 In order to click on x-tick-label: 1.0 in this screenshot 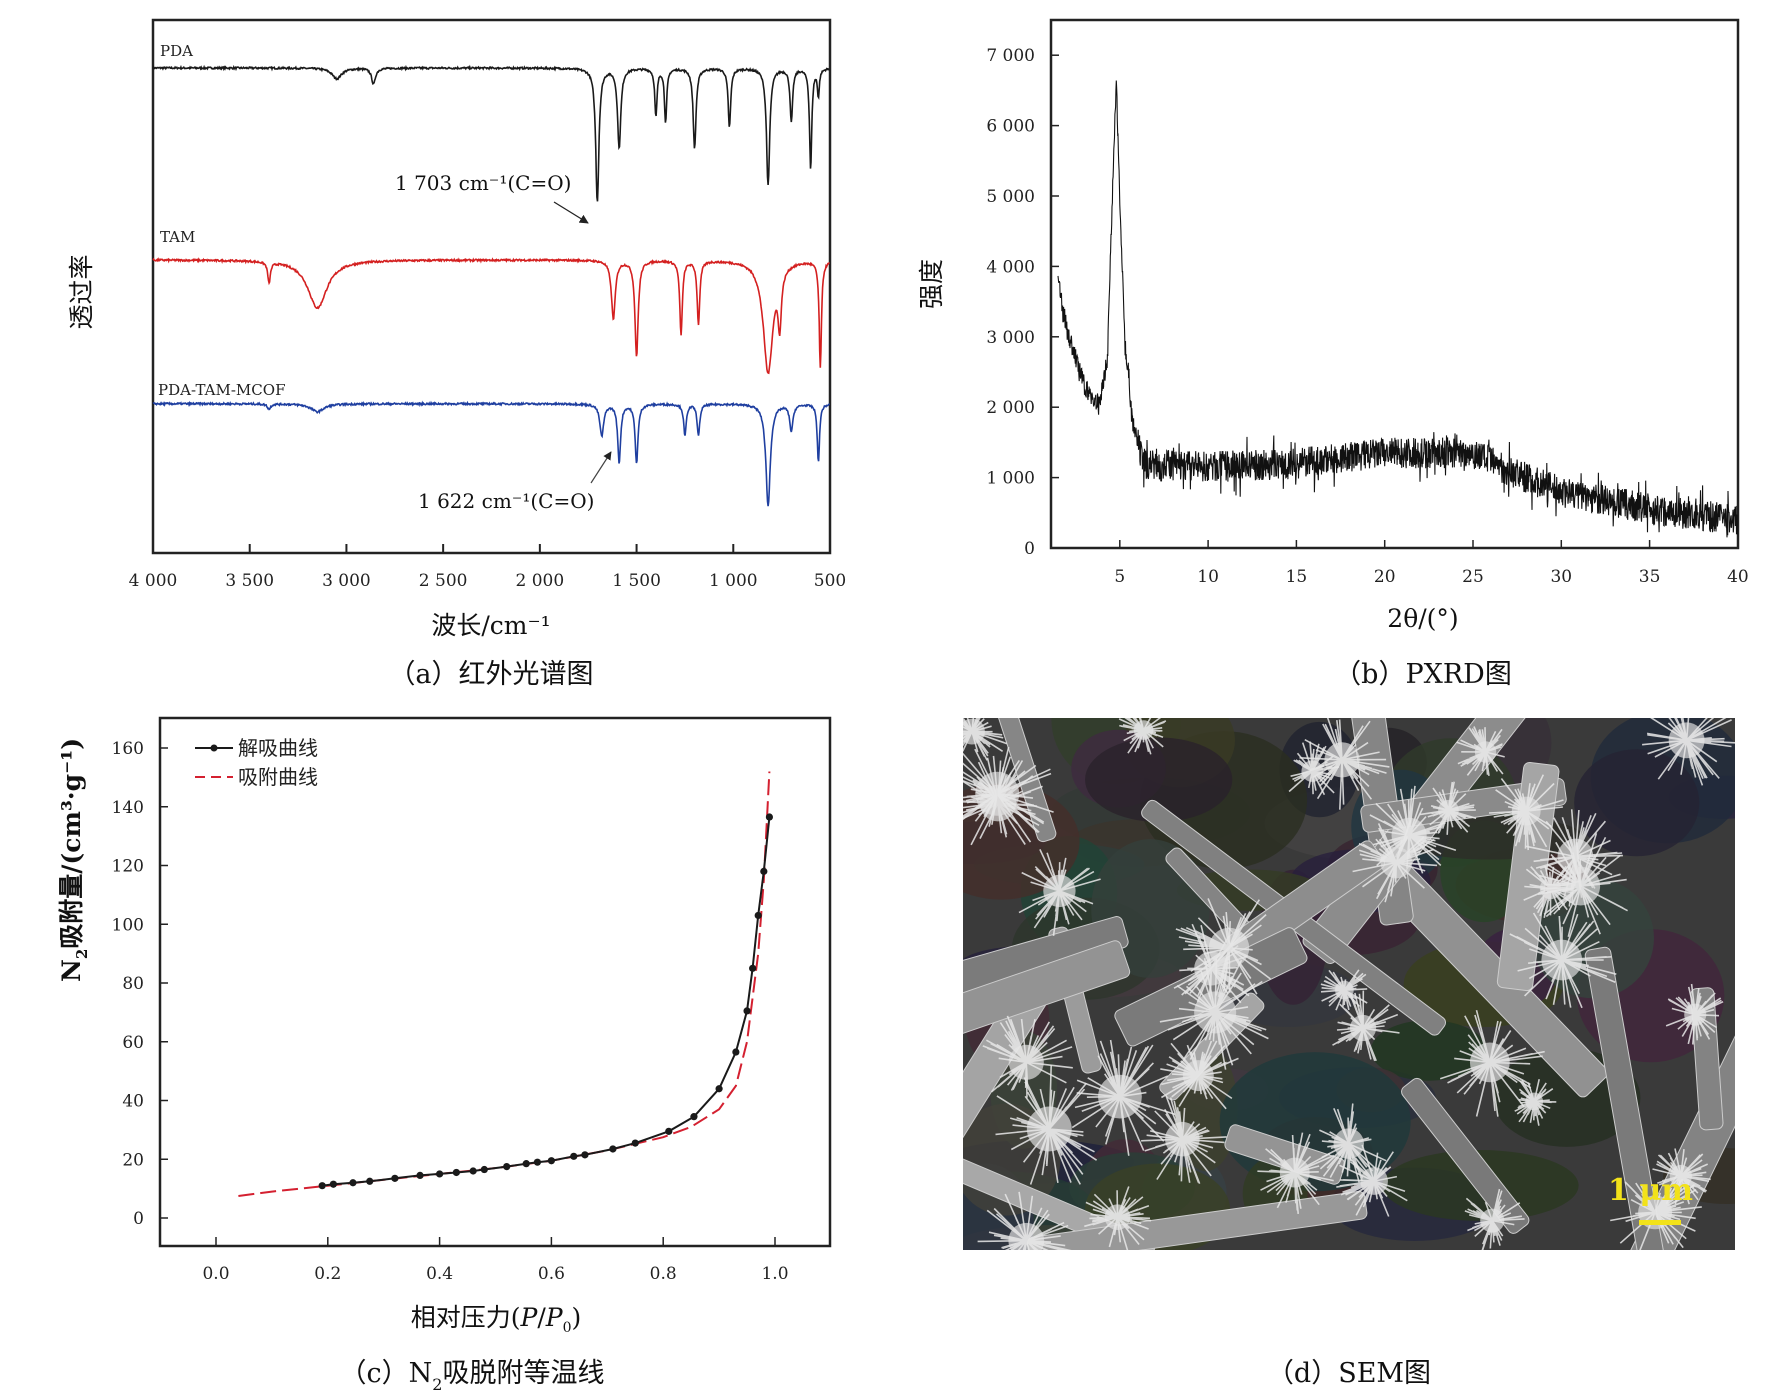, I will do `click(774, 1274)`.